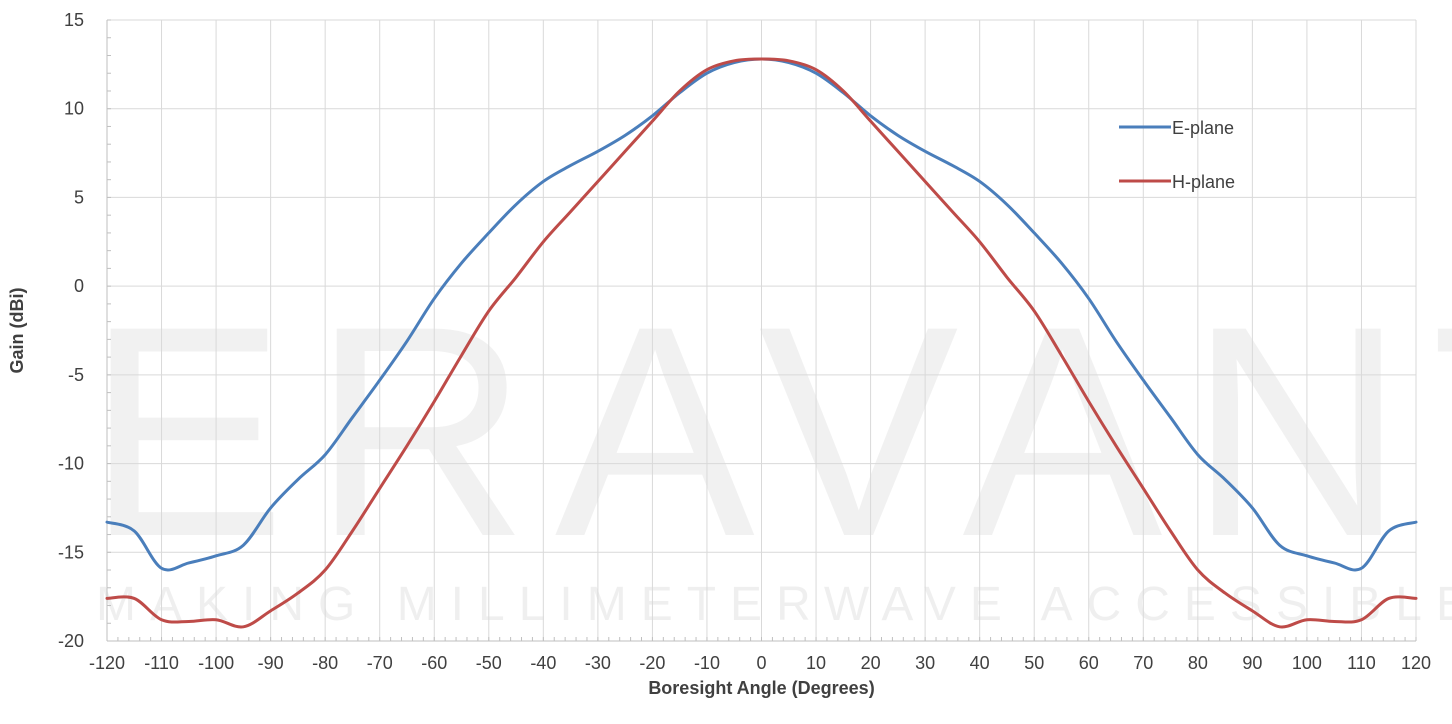 The width and height of the screenshot is (1452, 724). Describe the element at coordinates (161, 663) in the screenshot. I see `x-tick-label: -110` at that location.